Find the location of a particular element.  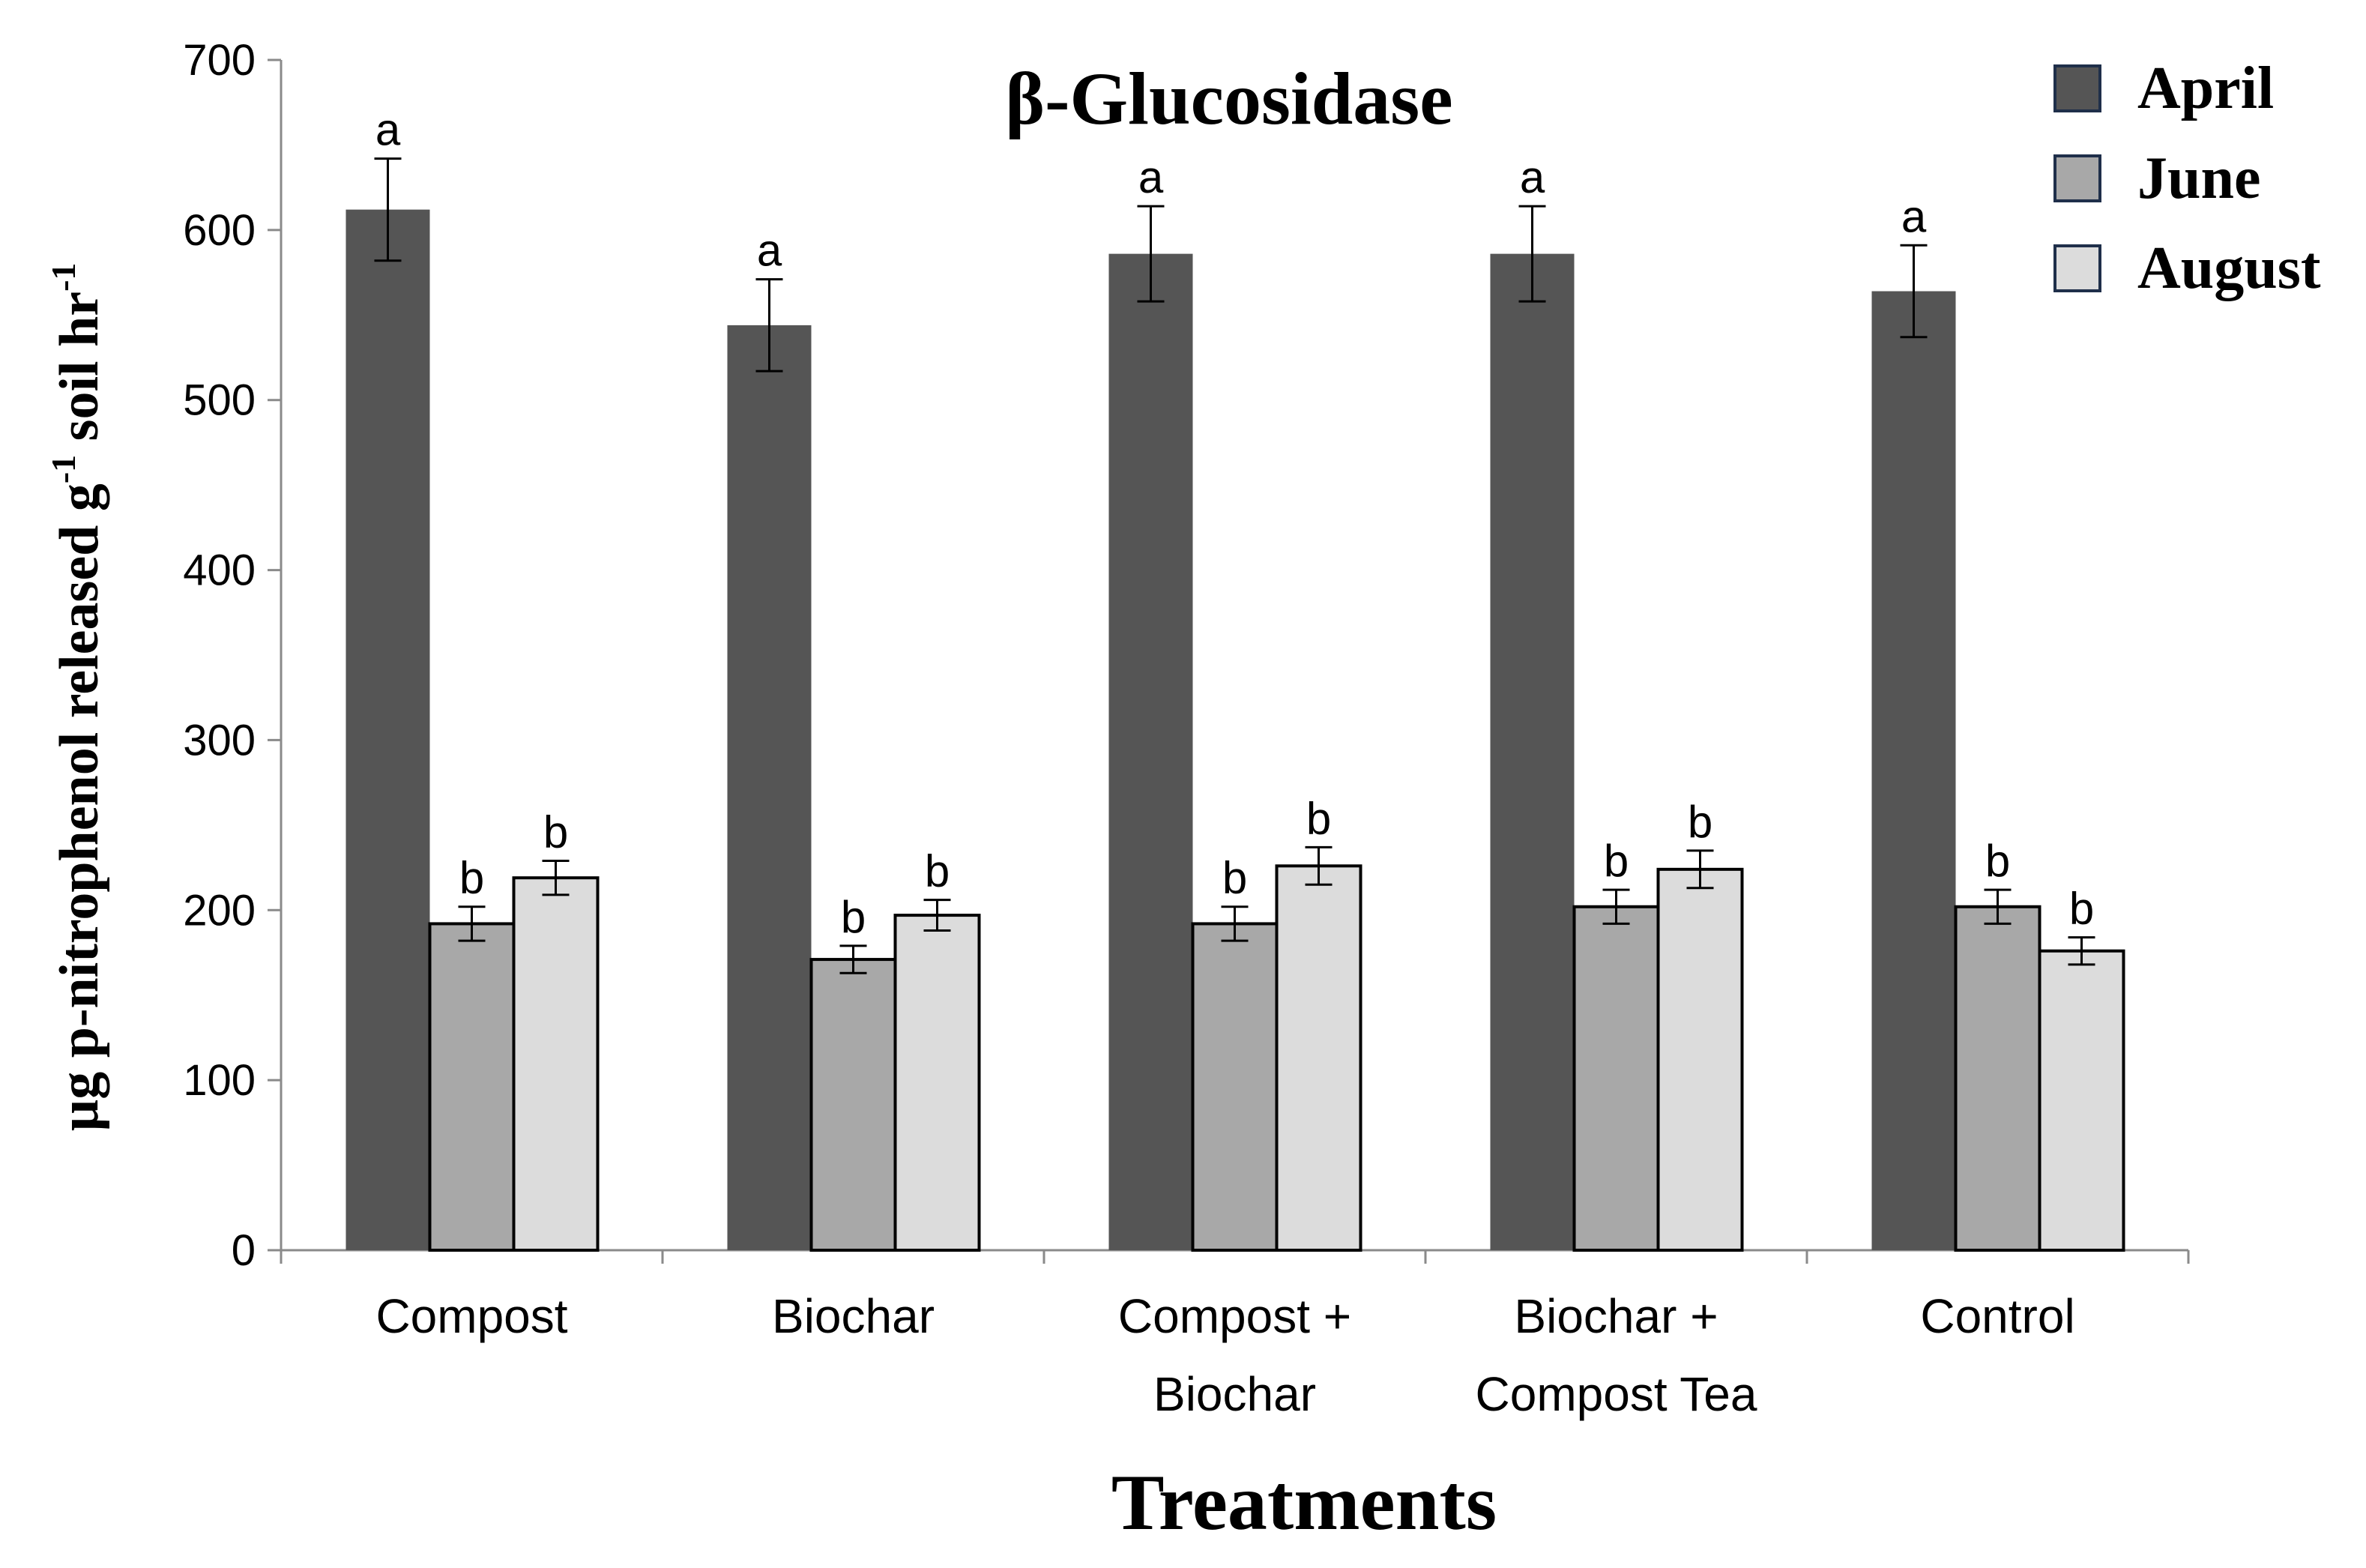

x-tick-label: Biochar is located at coordinates (853, 1316).